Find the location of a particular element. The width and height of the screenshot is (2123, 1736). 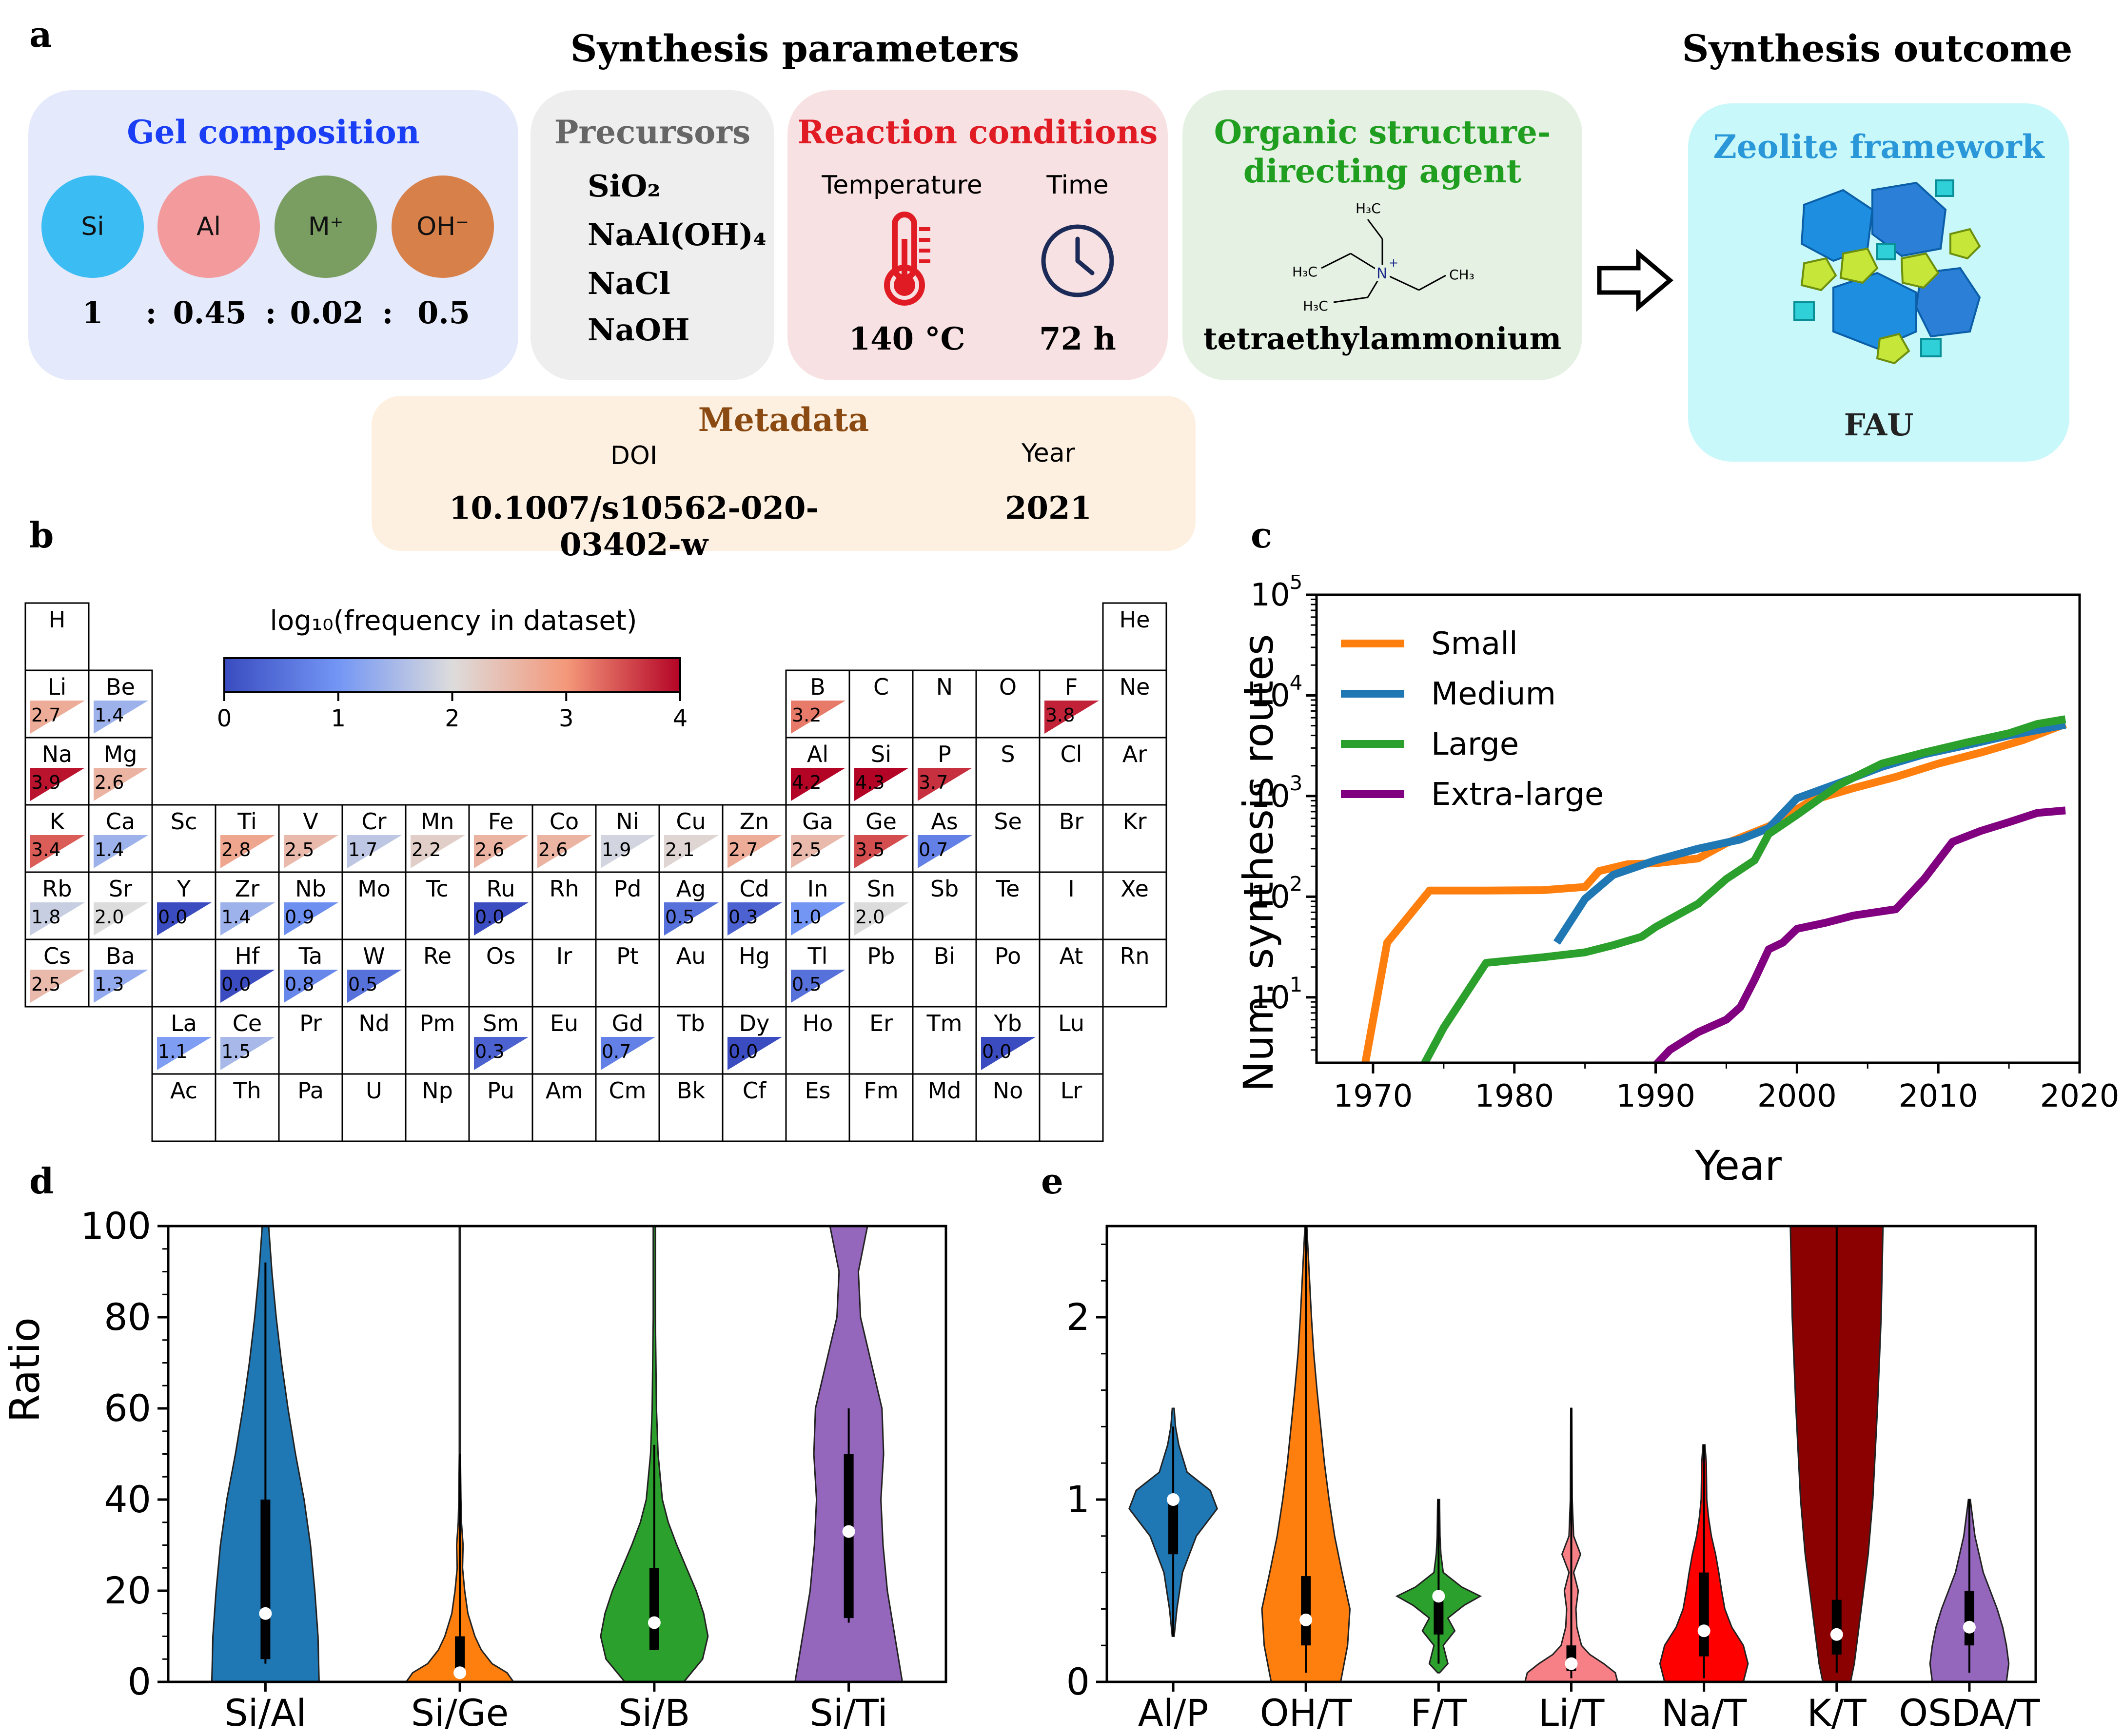

legend-label: Extra-large is located at coordinates (1517, 795).